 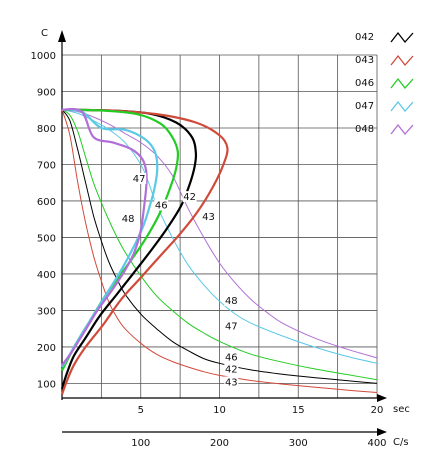 What do you see at coordinates (364, 83) in the screenshot?
I see `legend-label: 046` at bounding box center [364, 83].